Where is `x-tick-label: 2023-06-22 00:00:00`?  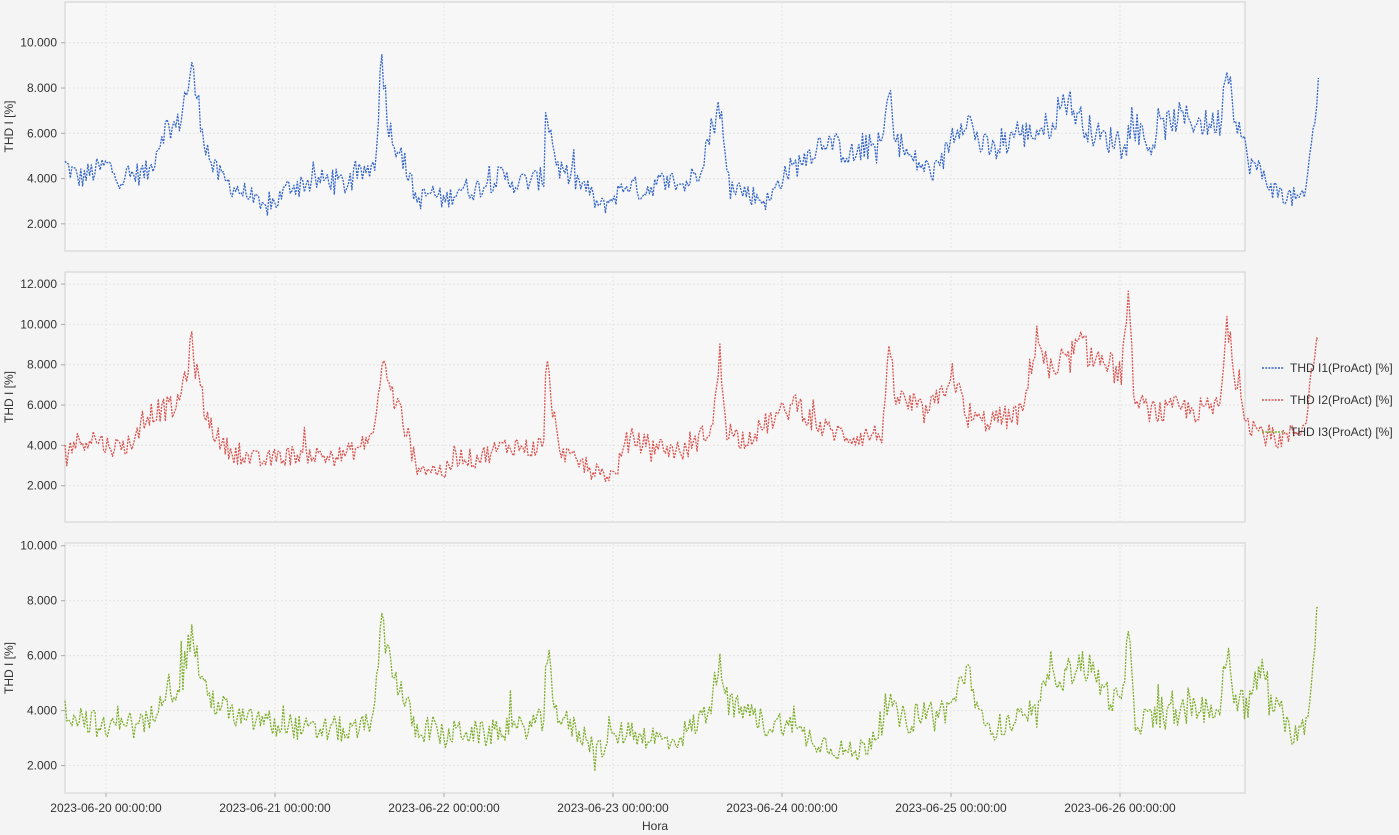
x-tick-label: 2023-06-22 00:00:00 is located at coordinates (444, 808).